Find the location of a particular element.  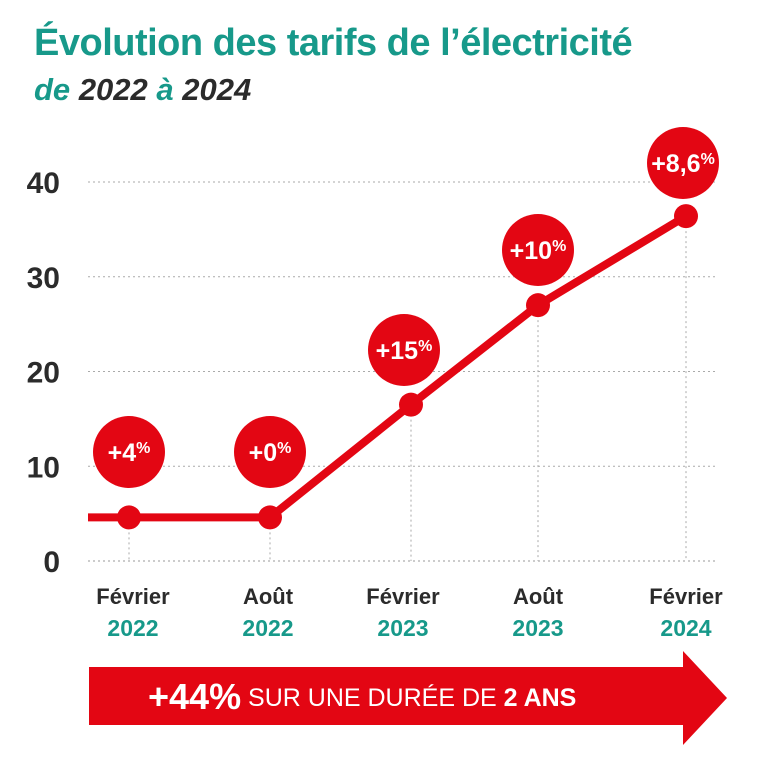

chart-title: Évolution des tarifs de l’électricité is located at coordinates (333, 43).